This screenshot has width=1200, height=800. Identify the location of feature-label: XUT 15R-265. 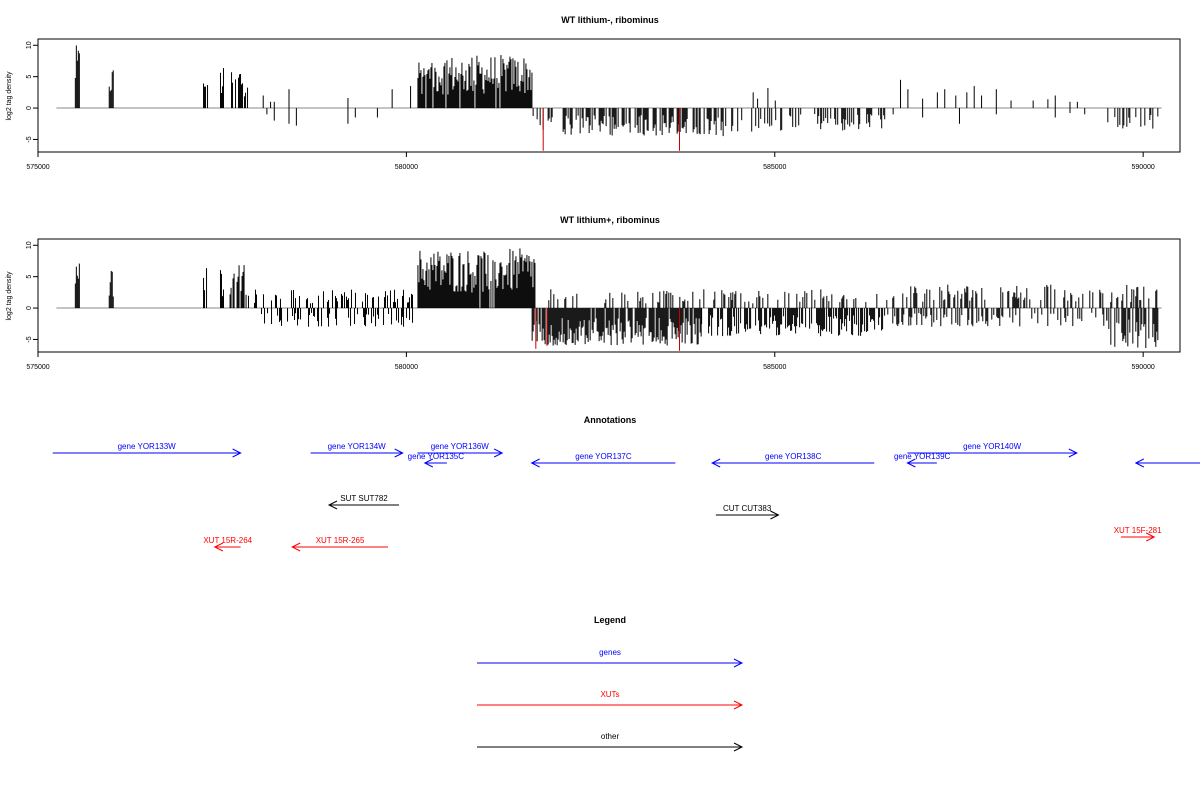
(340, 540).